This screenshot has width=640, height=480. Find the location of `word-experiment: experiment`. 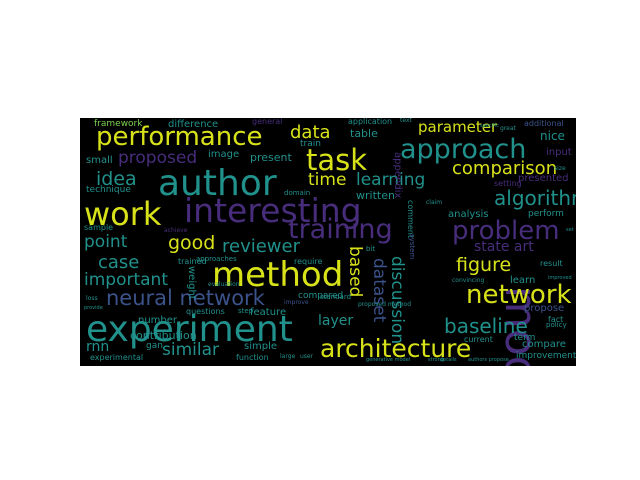

word-experiment: experiment is located at coordinates (189, 329).